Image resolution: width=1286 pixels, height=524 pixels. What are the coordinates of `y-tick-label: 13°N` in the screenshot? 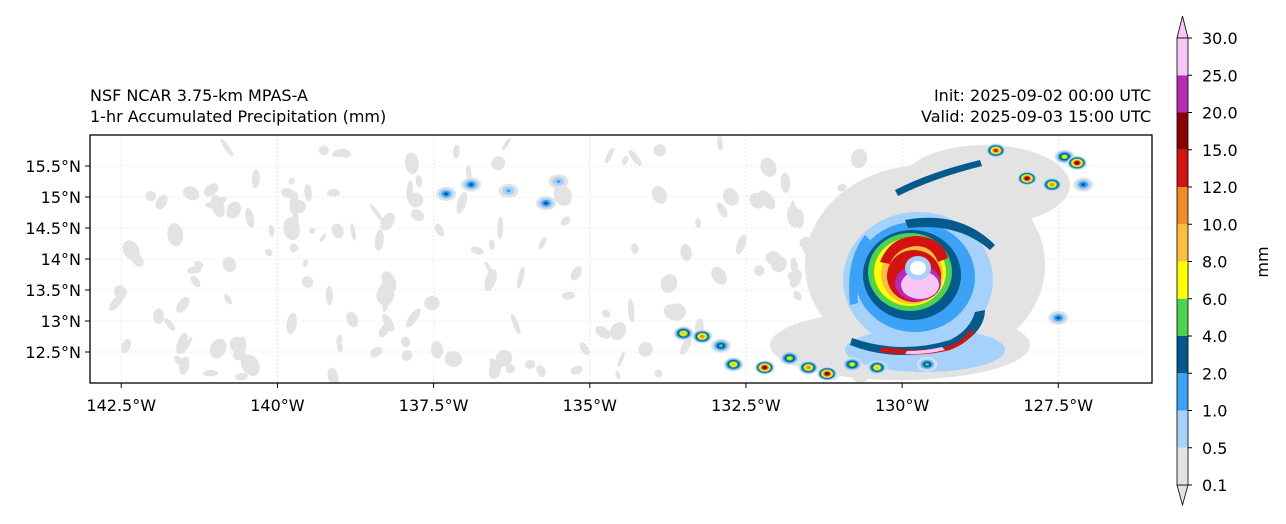 It's located at (61, 321).